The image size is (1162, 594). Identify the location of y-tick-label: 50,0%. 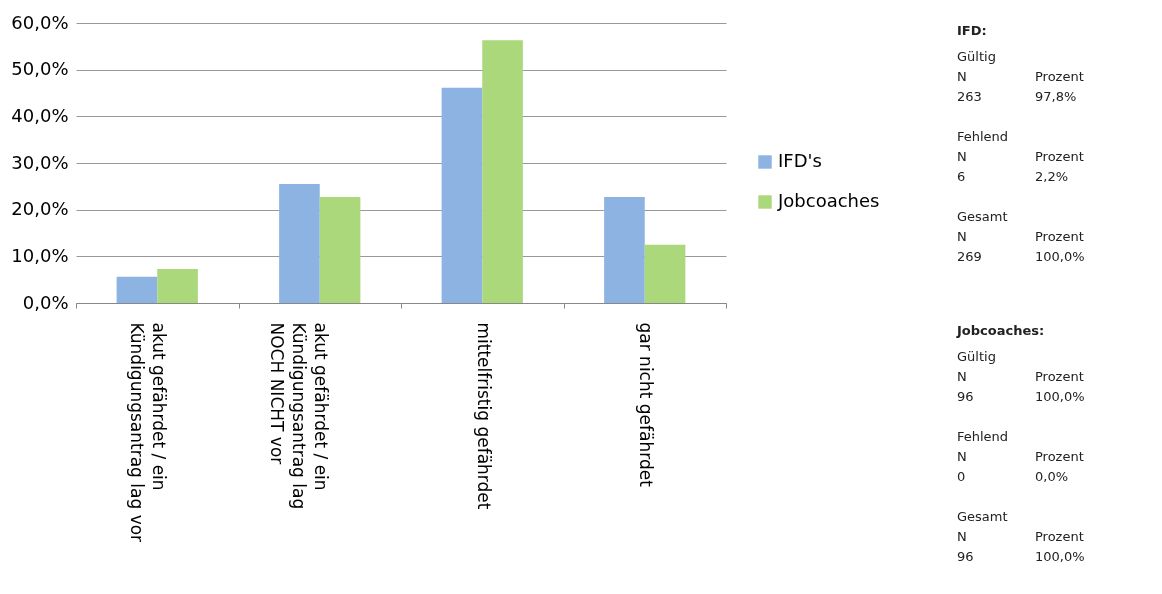
(40, 69).